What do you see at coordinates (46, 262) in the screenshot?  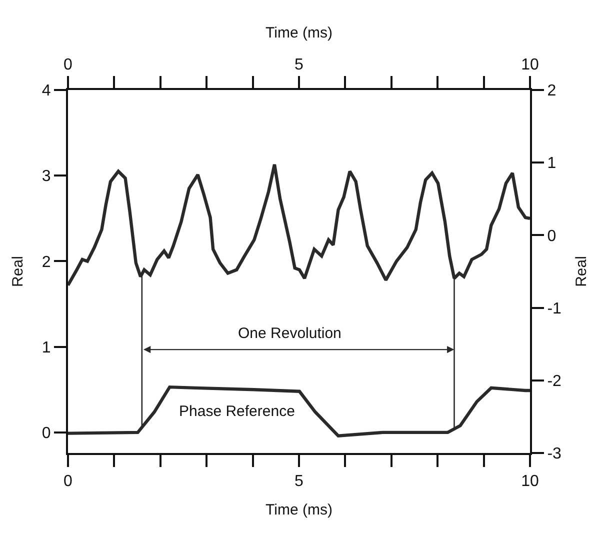 I see `y-tick-label: 2` at bounding box center [46, 262].